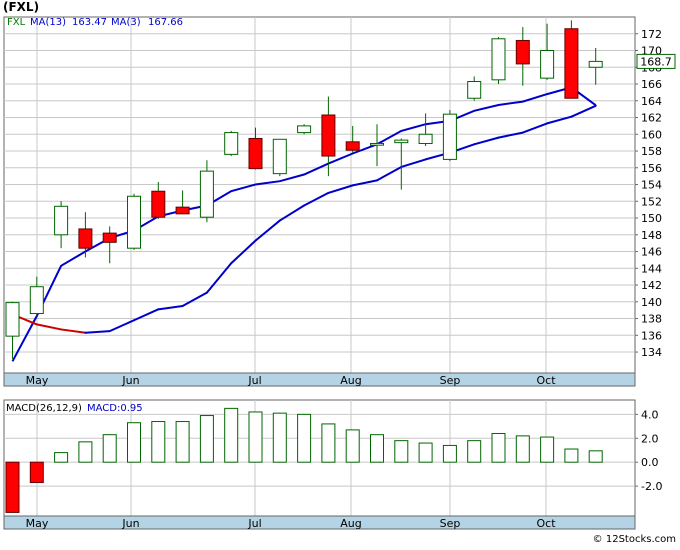  What do you see at coordinates (44, 408) in the screenshot?
I see `macd-label: MACD(26,12,9)` at bounding box center [44, 408].